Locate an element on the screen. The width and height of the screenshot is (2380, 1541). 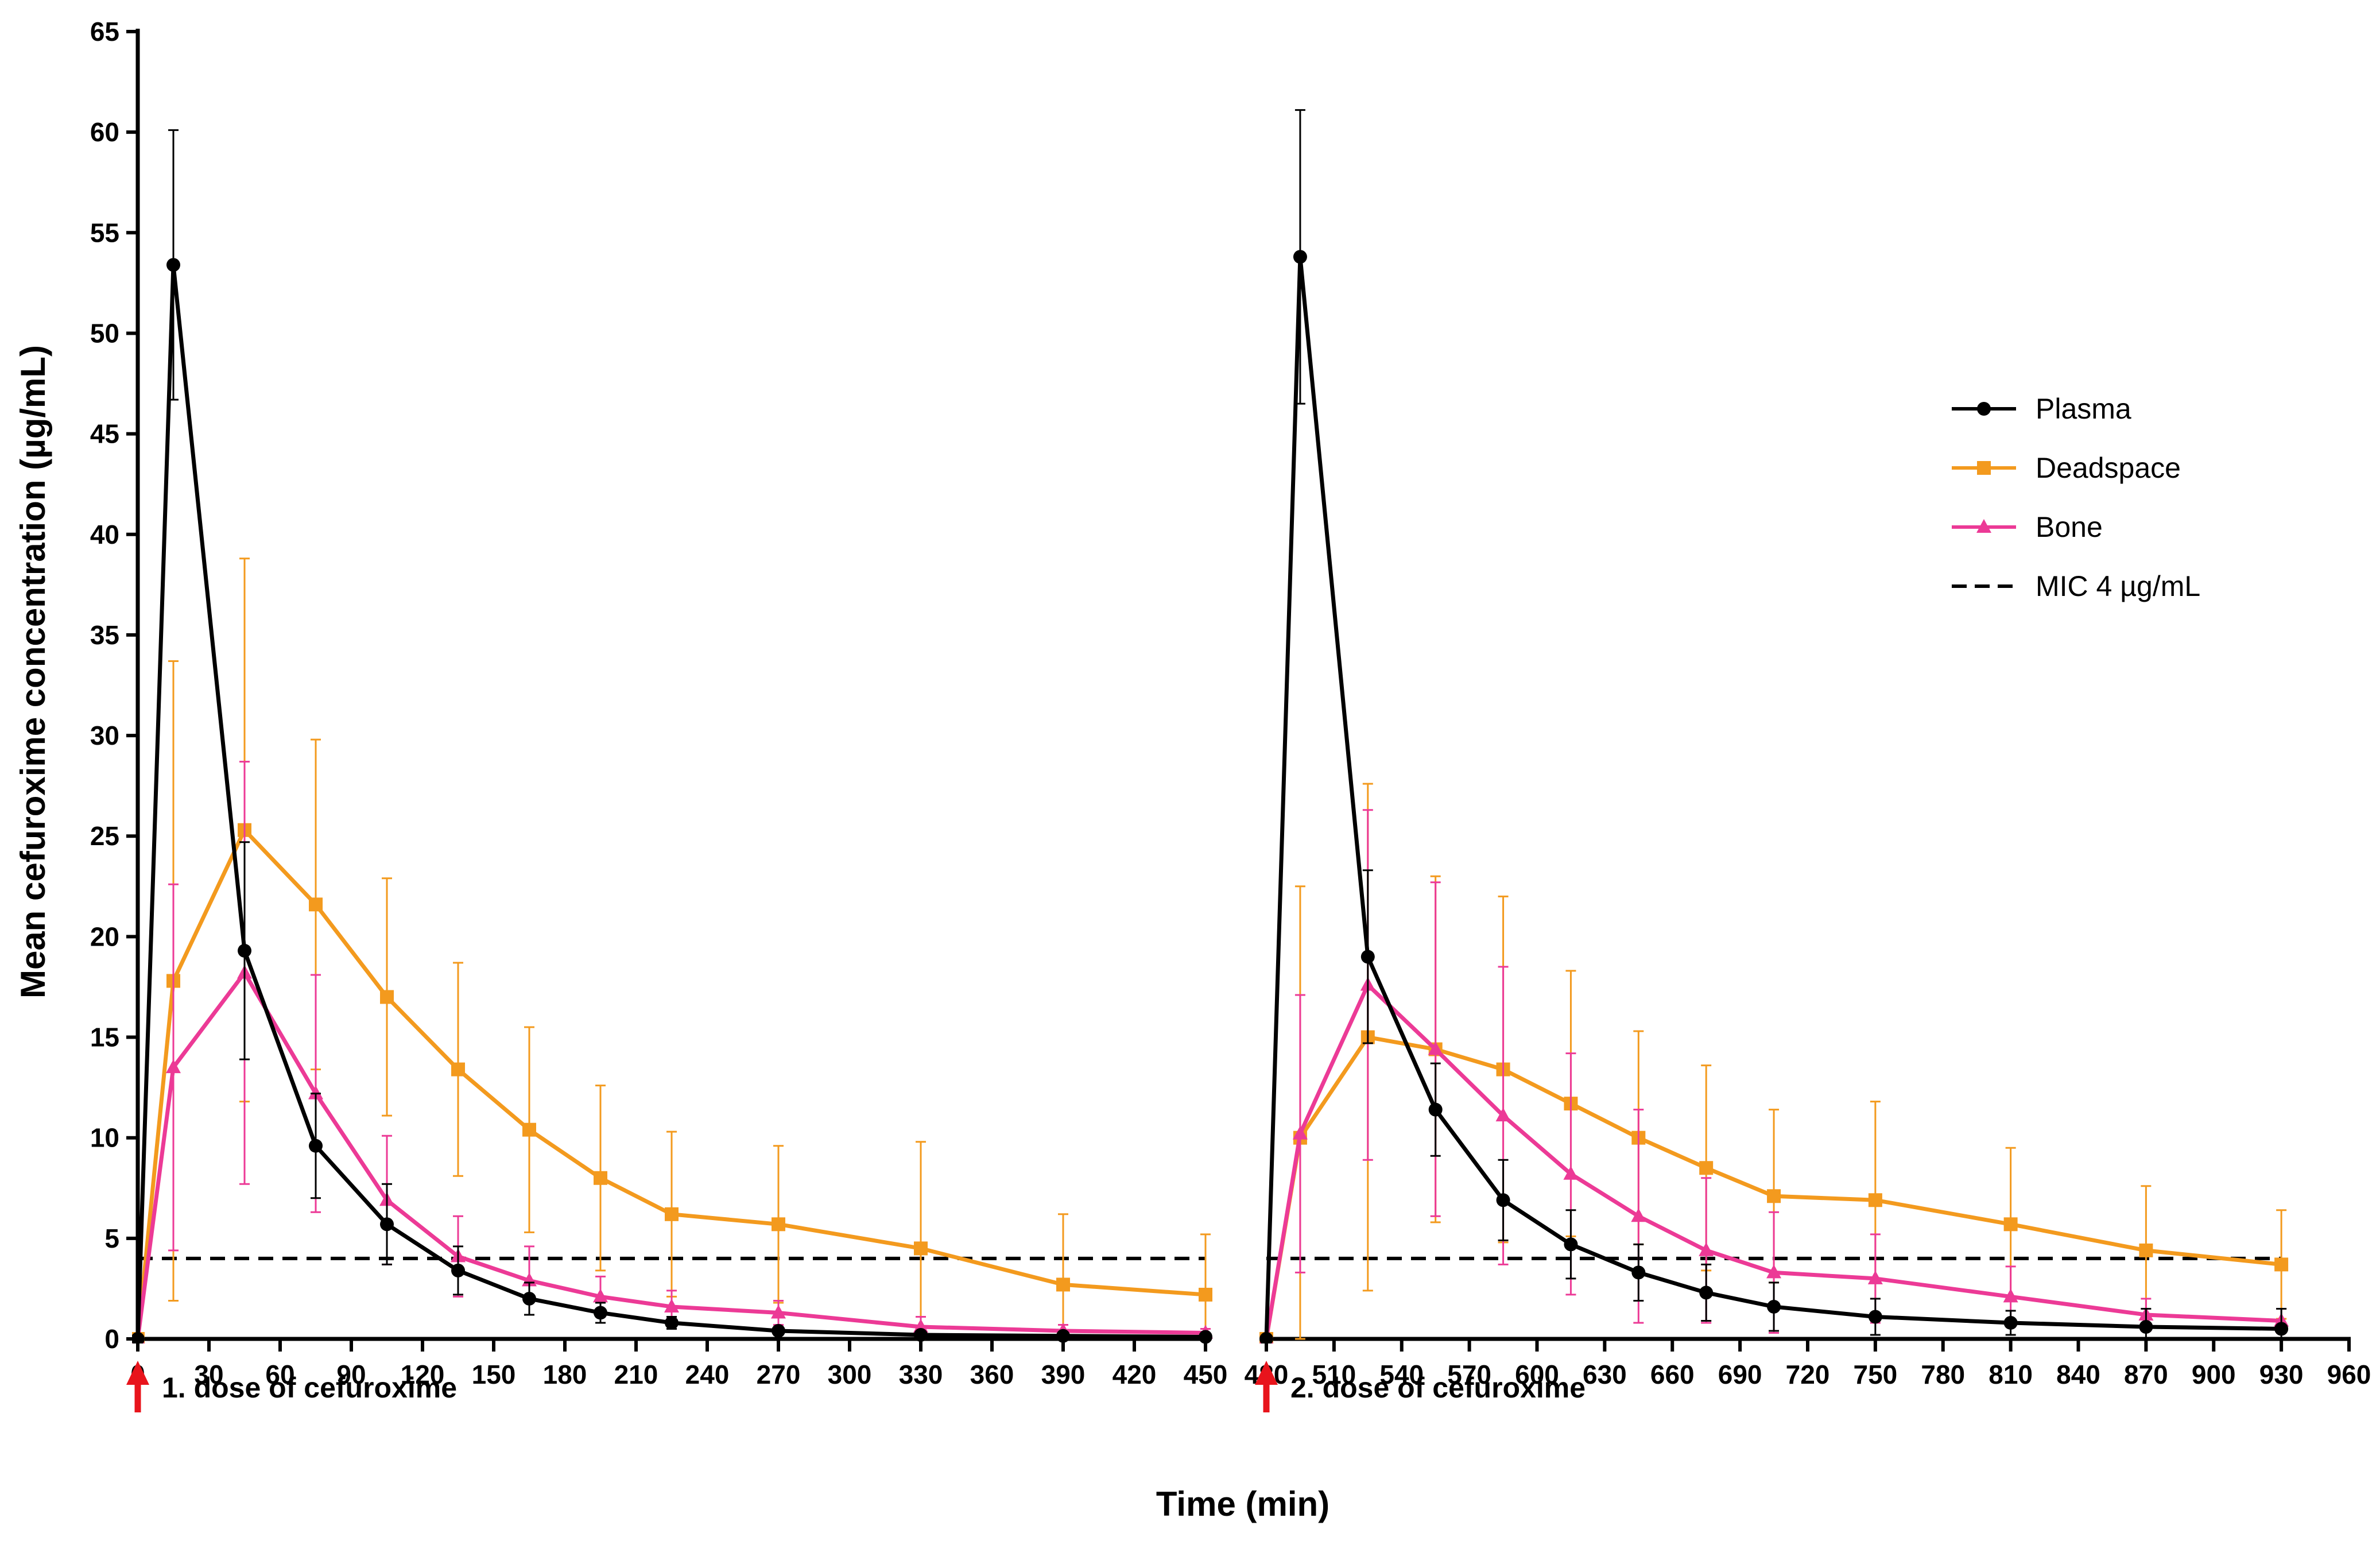
x-tick-label: 840 is located at coordinates (2078, 1375).